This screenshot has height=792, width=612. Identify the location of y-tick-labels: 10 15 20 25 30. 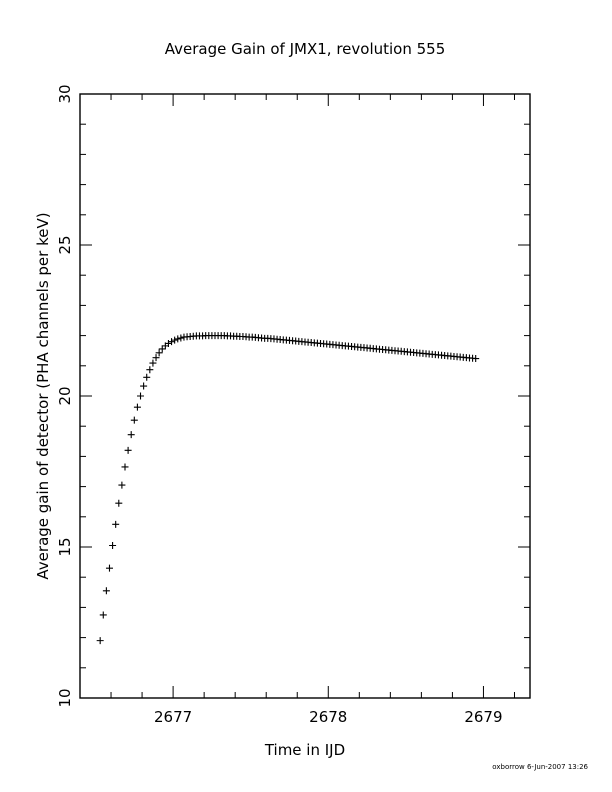
(65, 395).